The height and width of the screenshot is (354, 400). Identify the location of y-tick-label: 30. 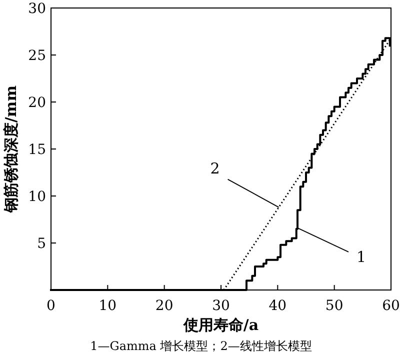
(37, 9).